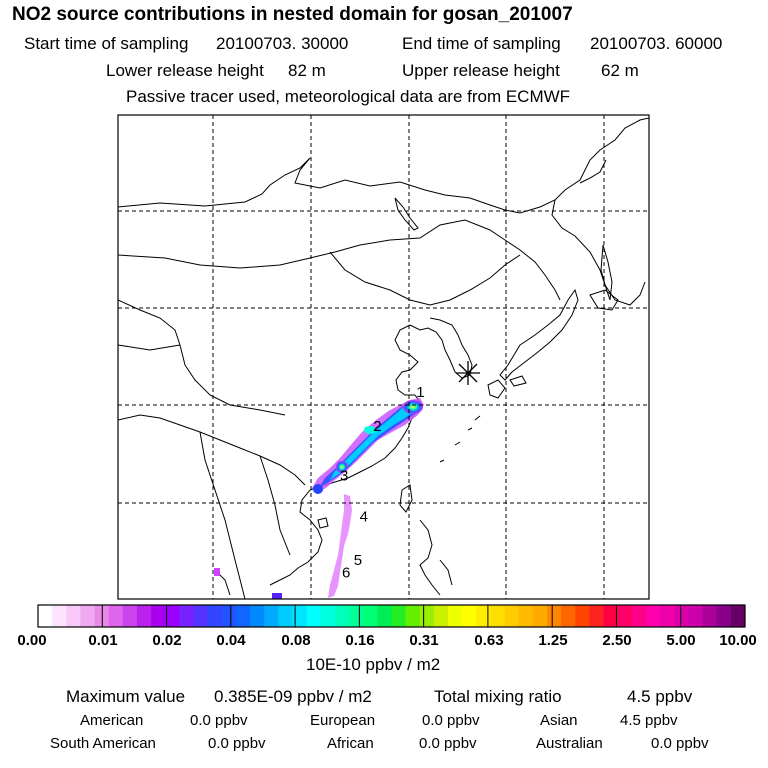  What do you see at coordinates (553, 640) in the screenshot?
I see `colorbar-tick-label: 1.25` at bounding box center [553, 640].